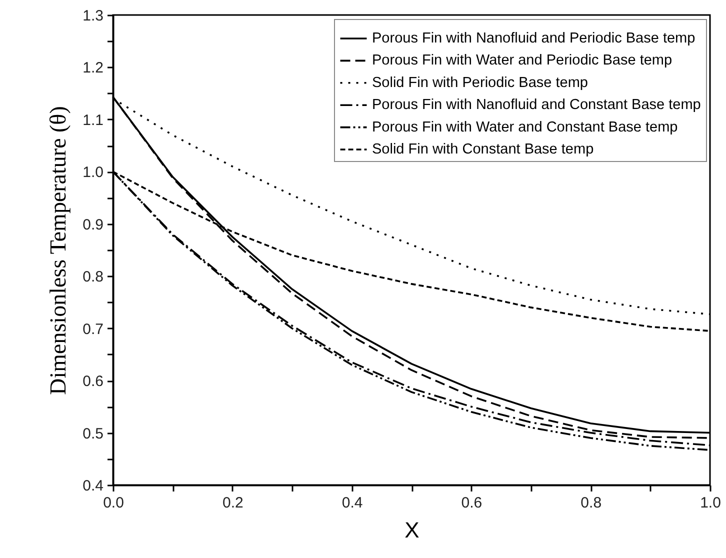 This screenshot has height=558, width=726. I want to click on legend-label: Porous Fin with Water and Periodic Base temp, so click(522, 60).